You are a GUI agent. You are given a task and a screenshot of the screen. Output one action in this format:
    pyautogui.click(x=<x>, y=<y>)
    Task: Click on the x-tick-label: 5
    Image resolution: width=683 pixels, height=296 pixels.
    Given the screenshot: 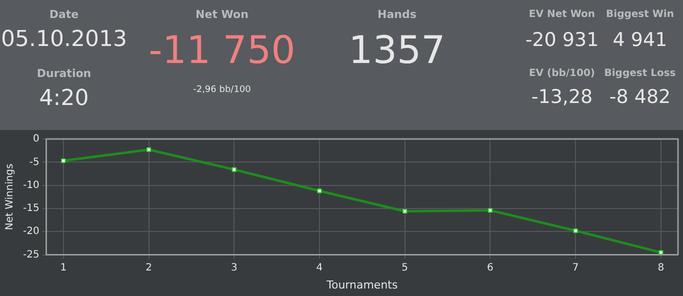 What is the action you would take?
    pyautogui.click(x=405, y=268)
    